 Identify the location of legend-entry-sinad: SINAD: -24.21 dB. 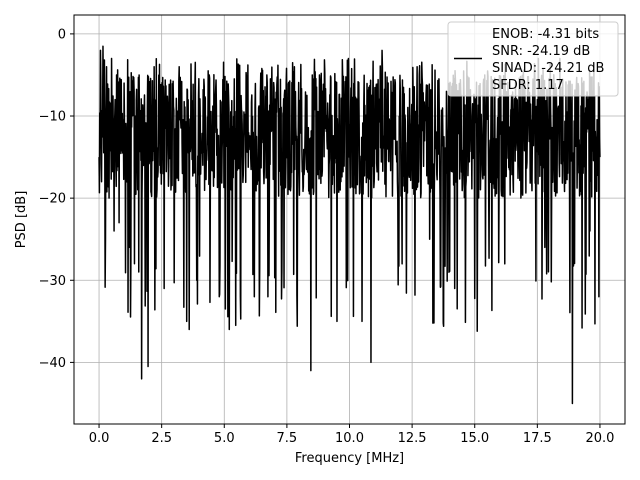
(548, 68).